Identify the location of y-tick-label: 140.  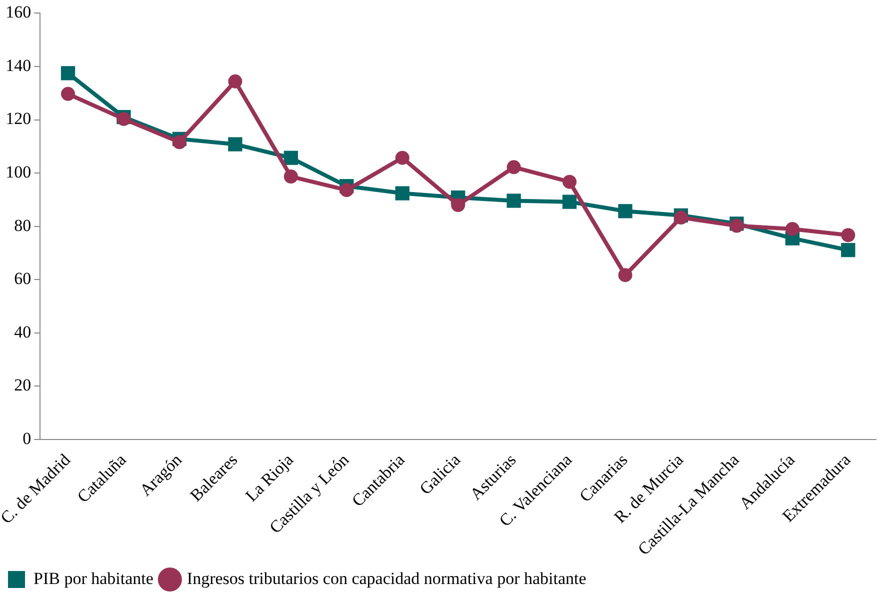
(19, 65).